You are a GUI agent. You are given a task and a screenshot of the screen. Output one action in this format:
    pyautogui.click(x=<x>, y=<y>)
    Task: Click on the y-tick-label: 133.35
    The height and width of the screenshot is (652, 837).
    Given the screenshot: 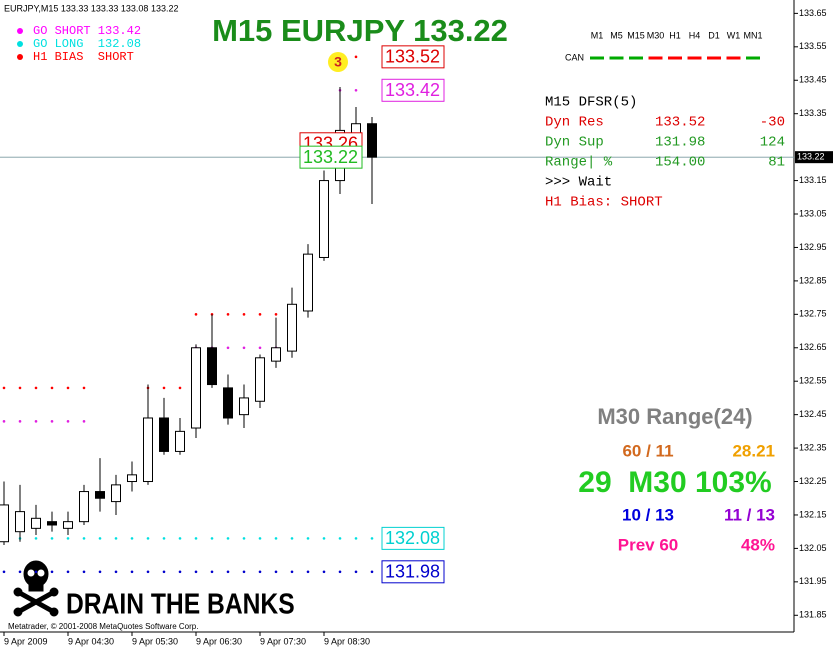 What is the action you would take?
    pyautogui.click(x=813, y=113)
    